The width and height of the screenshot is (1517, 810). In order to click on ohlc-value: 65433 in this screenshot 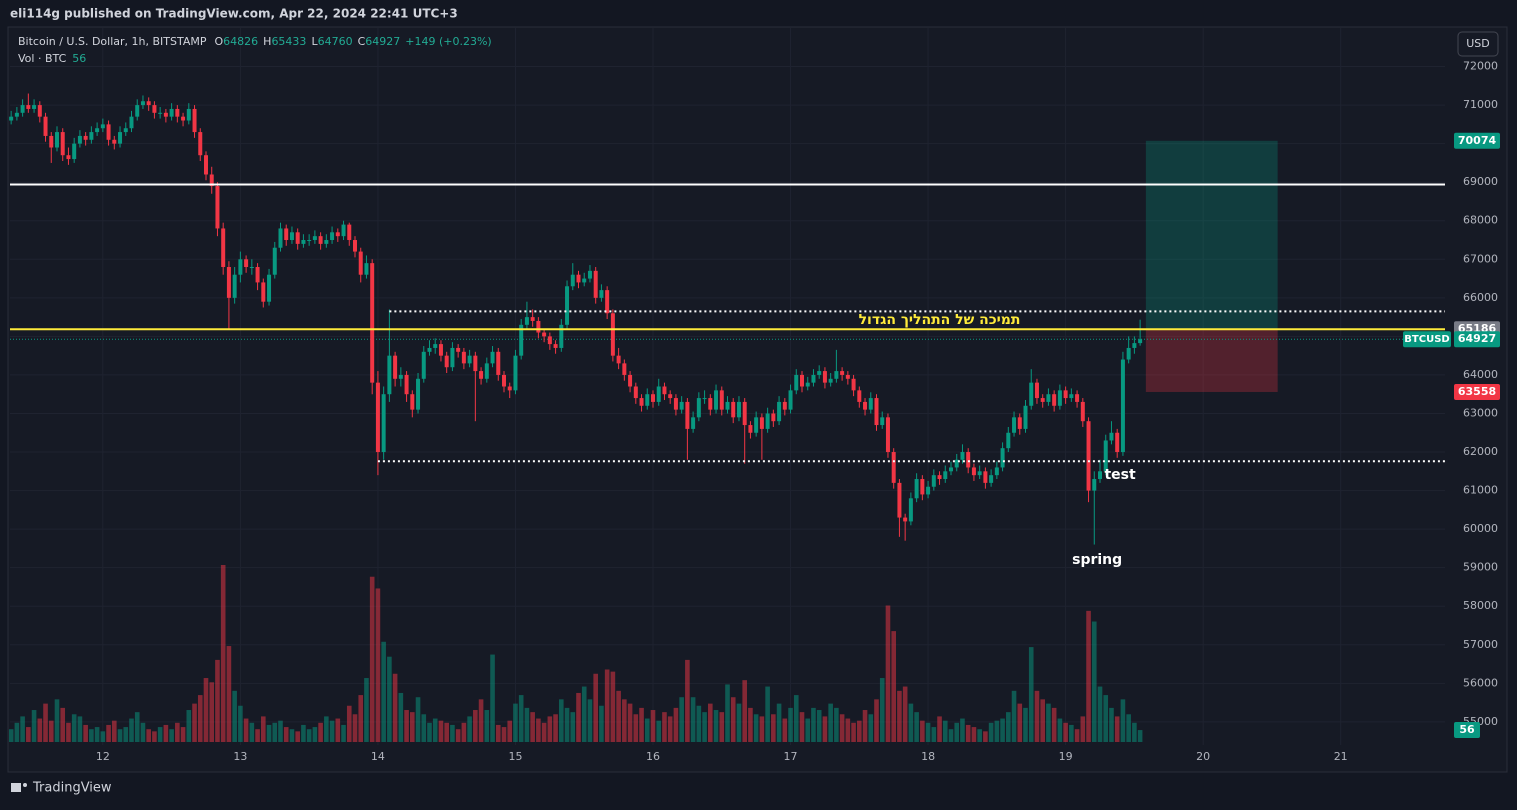, I will do `click(288, 41)`.